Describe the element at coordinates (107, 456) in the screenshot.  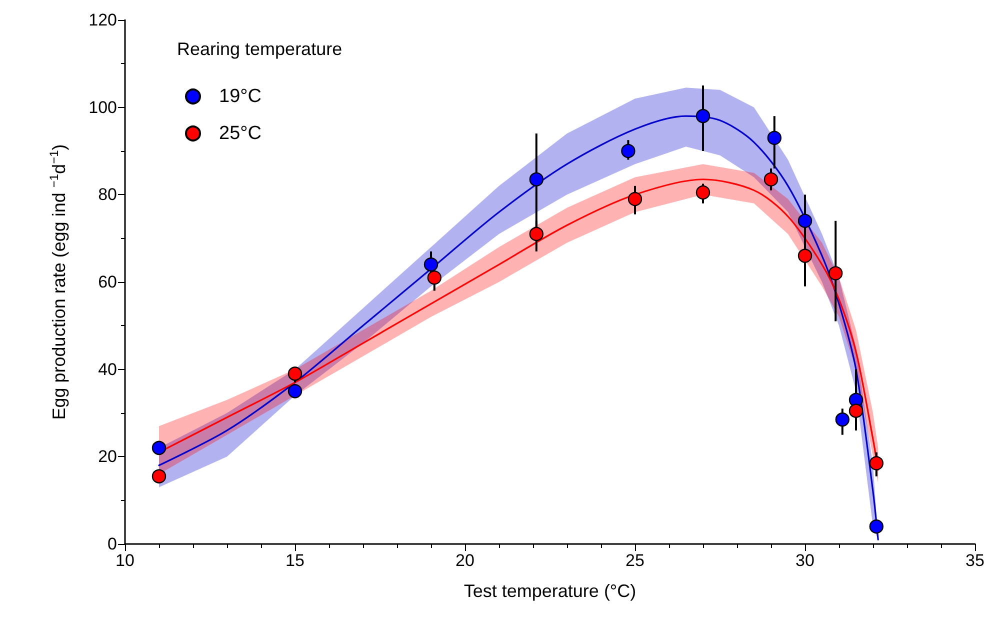
I see `y-tick-label: 20` at that location.